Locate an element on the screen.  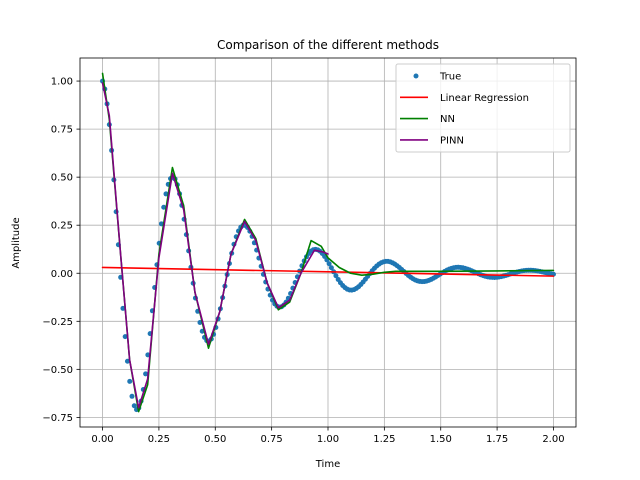
legend-box is located at coordinates (483, 108).